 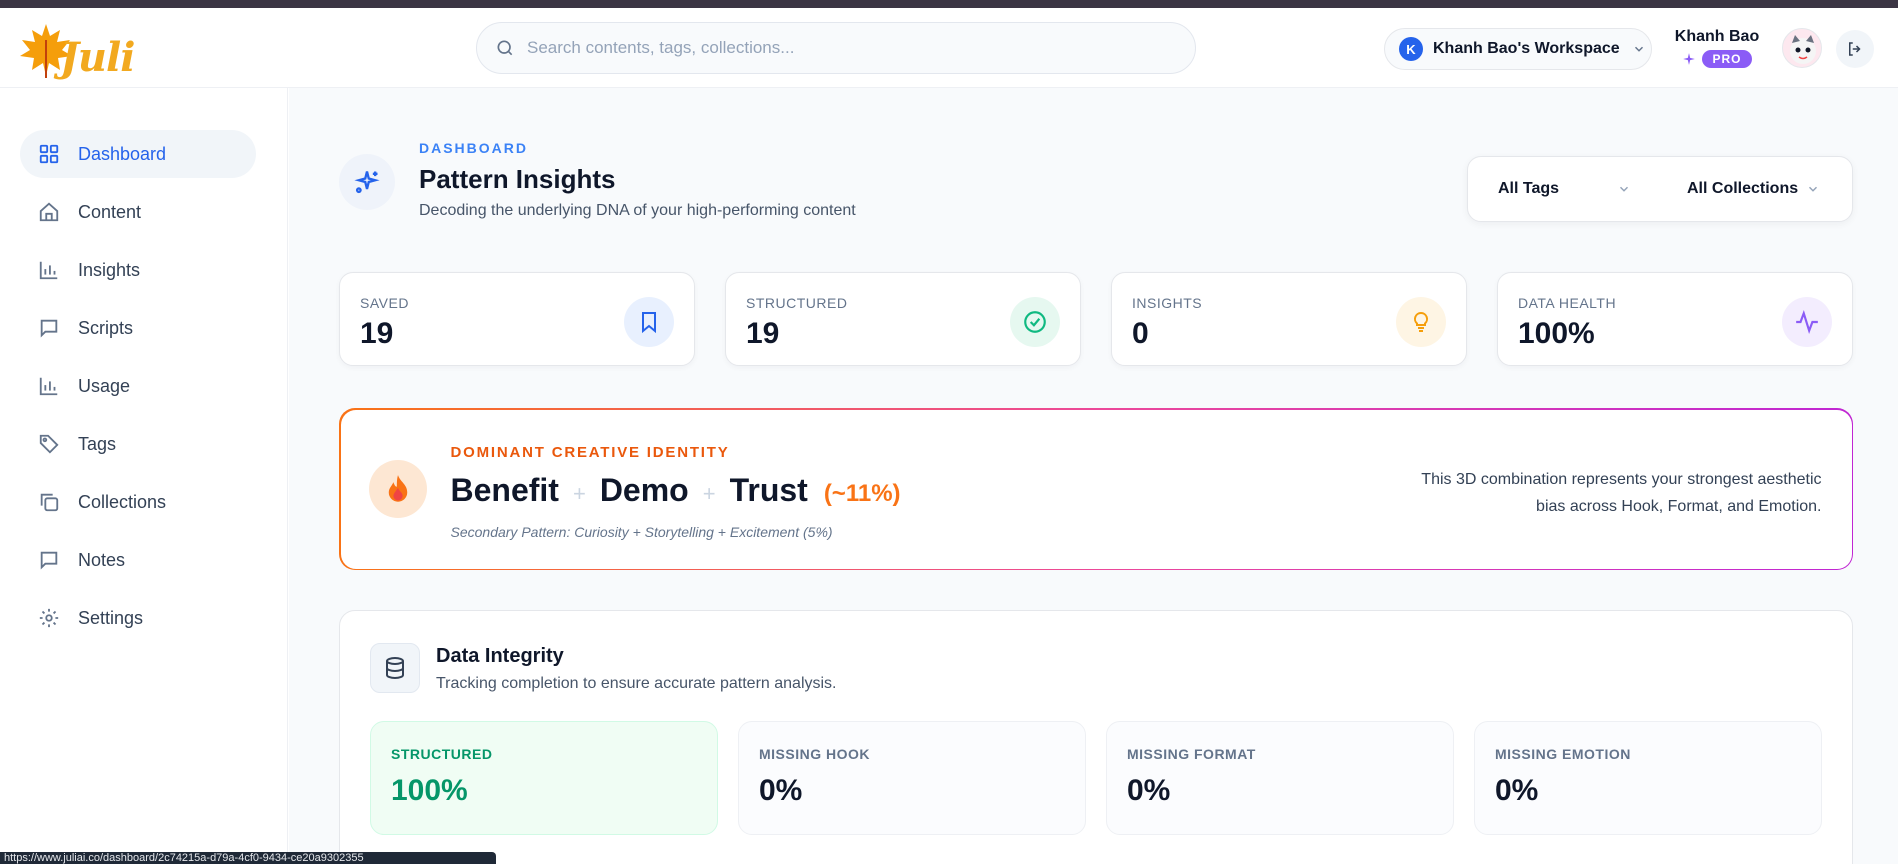 What do you see at coordinates (1648, 778) in the screenshot?
I see `metric-missing-emotion: MISSING EMOTION 0%` at bounding box center [1648, 778].